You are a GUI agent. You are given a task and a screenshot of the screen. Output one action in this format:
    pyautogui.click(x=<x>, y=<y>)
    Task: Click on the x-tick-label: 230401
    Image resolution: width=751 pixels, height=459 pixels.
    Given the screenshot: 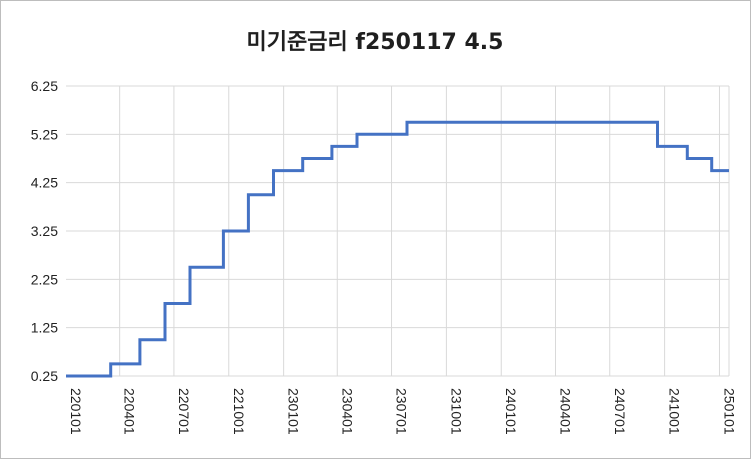 What is the action you would take?
    pyautogui.click(x=347, y=411)
    